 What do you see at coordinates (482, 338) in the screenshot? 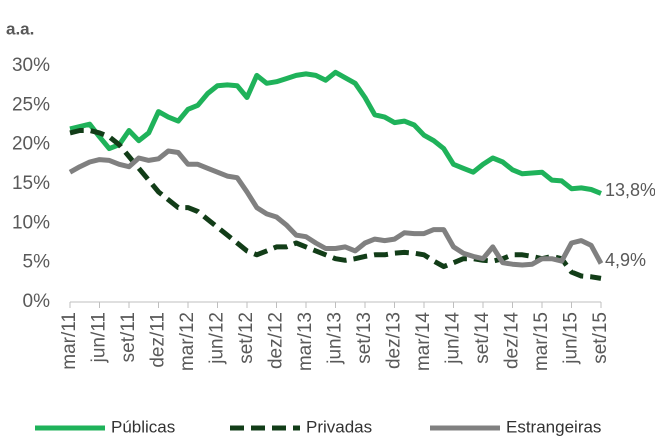
I see `x-tick-label: set/14` at bounding box center [482, 338].